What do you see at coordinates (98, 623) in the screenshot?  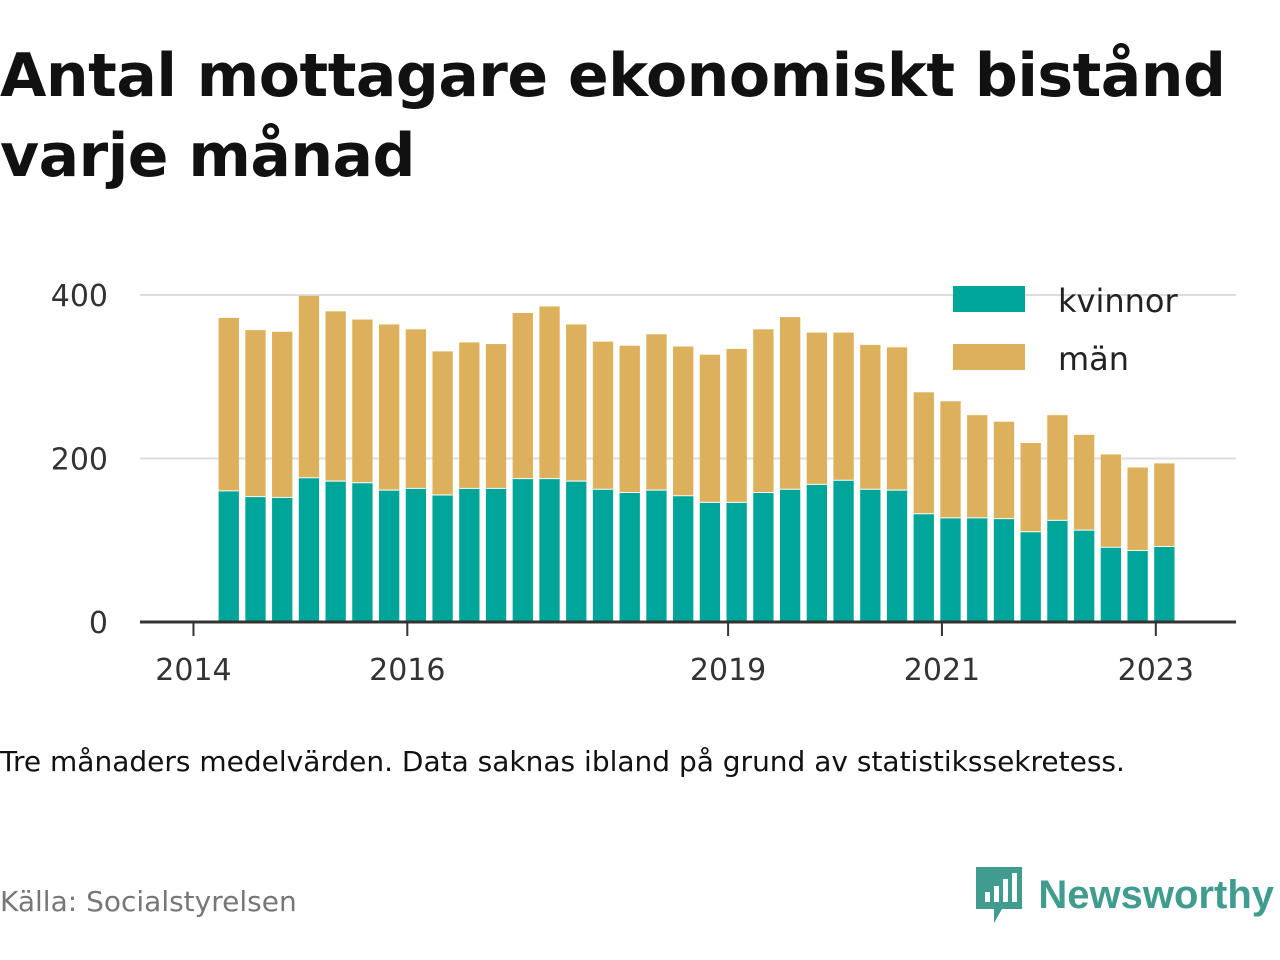 I see `y-tick-label: 0` at bounding box center [98, 623].